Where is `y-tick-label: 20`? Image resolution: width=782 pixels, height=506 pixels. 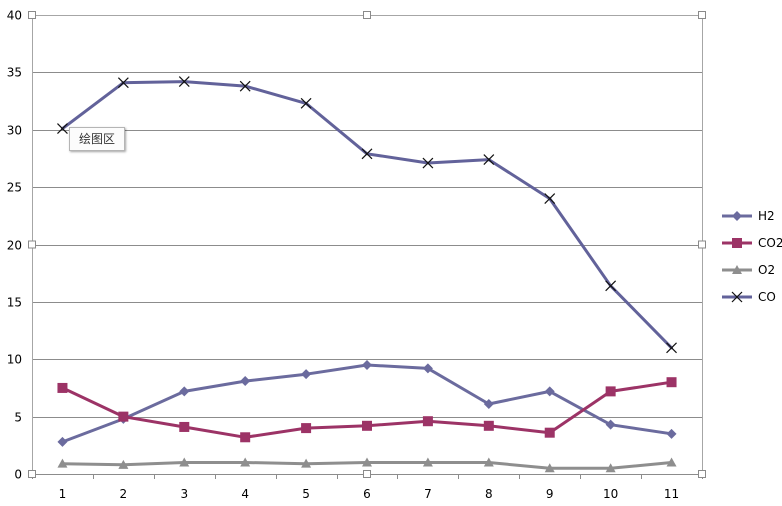
y-tick-label: 20 is located at coordinates (14, 246).